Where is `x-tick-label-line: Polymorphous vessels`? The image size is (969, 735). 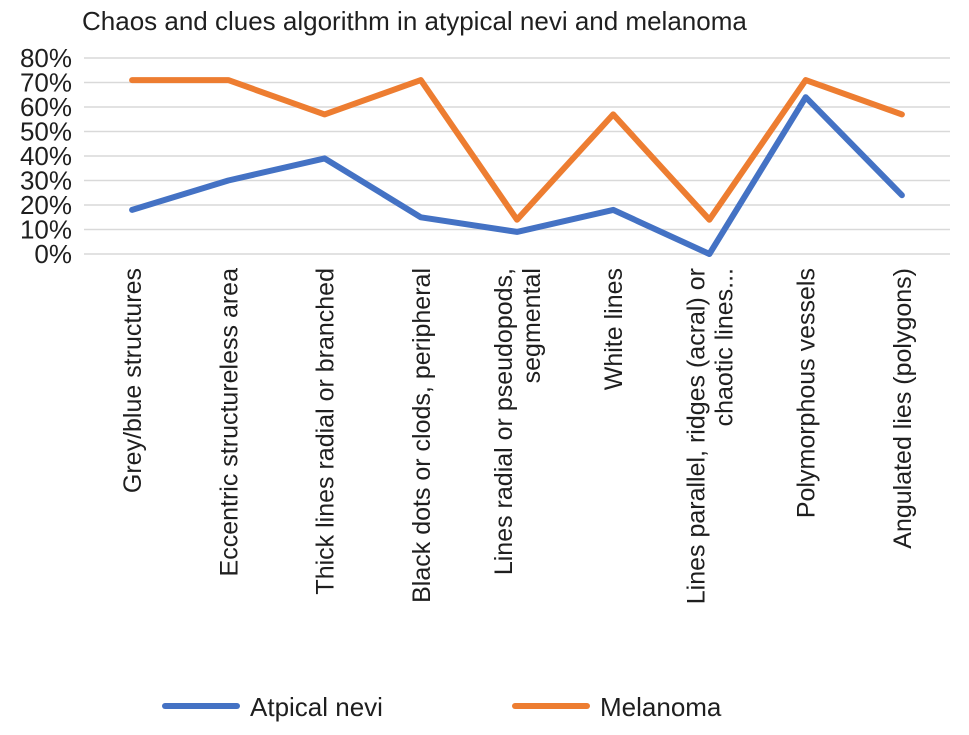
x-tick-label-line: Polymorphous vessels is located at coordinates (807, 393).